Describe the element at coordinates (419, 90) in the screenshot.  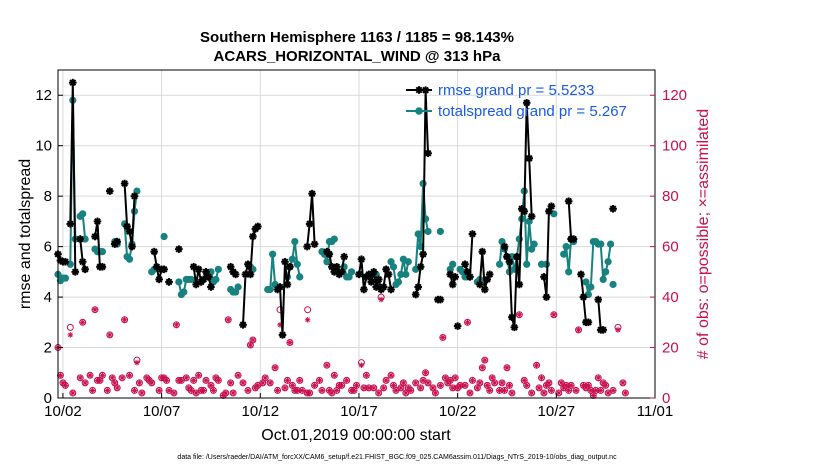
I see `legend-rmse-asterisk` at that location.